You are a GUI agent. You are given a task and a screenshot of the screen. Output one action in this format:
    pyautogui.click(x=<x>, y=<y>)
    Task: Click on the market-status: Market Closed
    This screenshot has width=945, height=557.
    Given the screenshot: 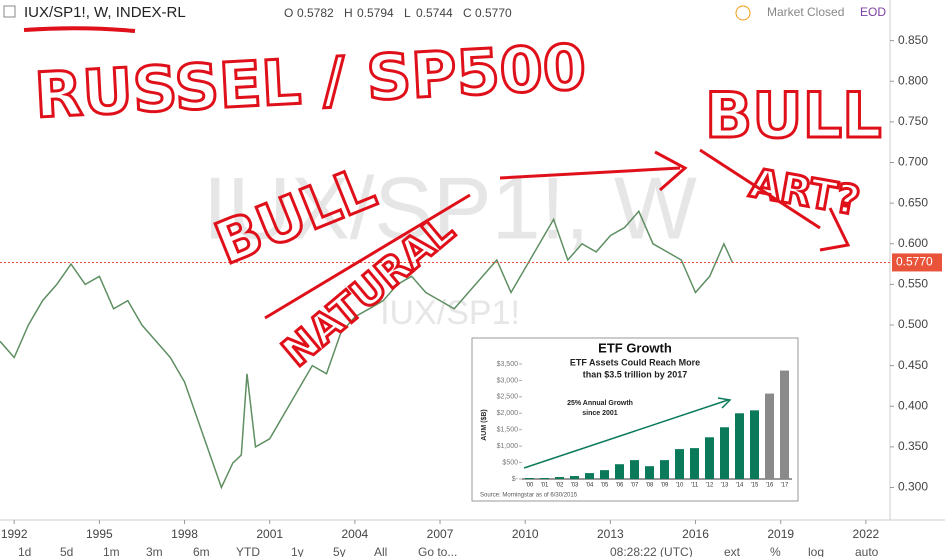 What is the action you would take?
    pyautogui.click(x=805, y=12)
    